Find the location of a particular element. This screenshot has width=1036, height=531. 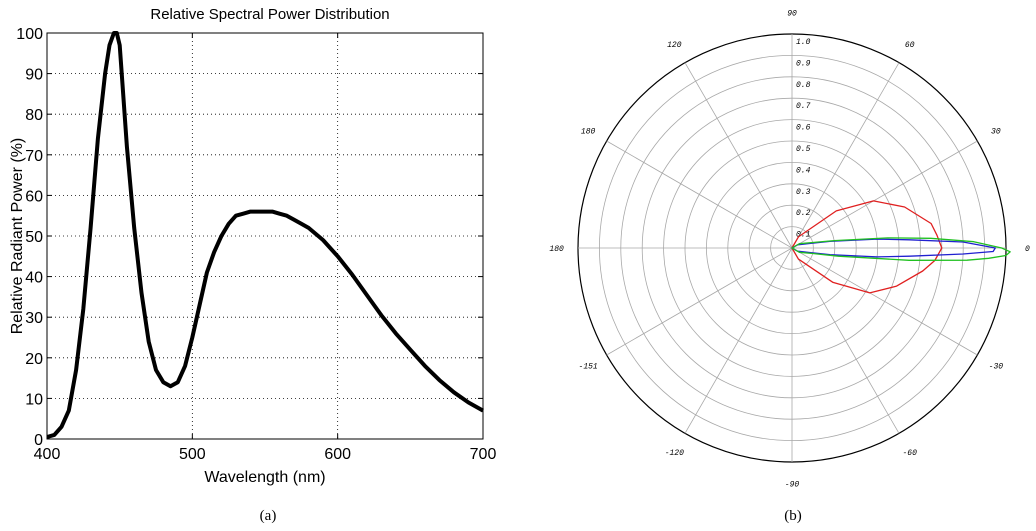

angle-label: -60 is located at coordinates (909, 453).